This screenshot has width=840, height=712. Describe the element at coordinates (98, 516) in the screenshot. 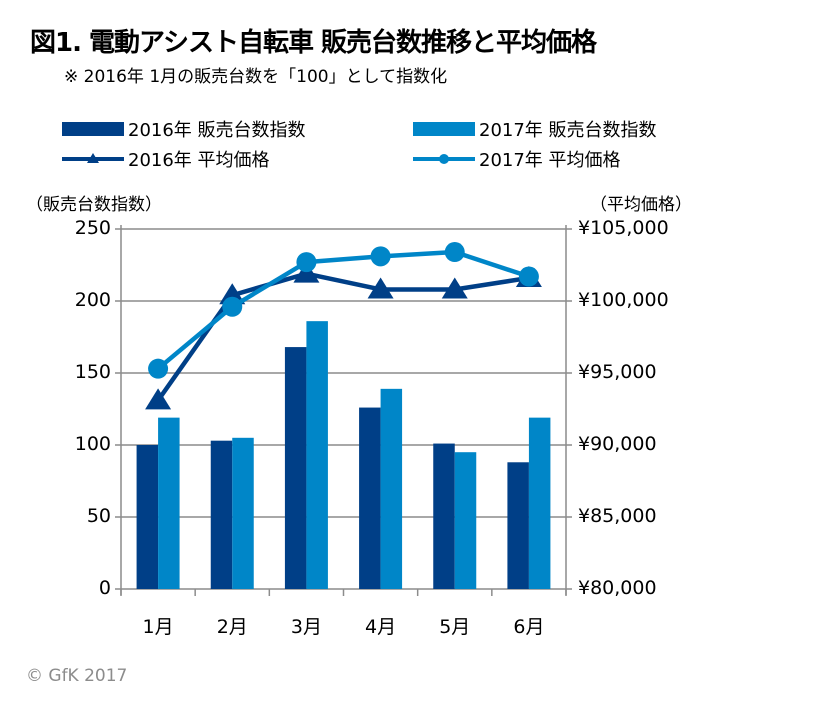

I see `y-tick-left: 50` at that location.